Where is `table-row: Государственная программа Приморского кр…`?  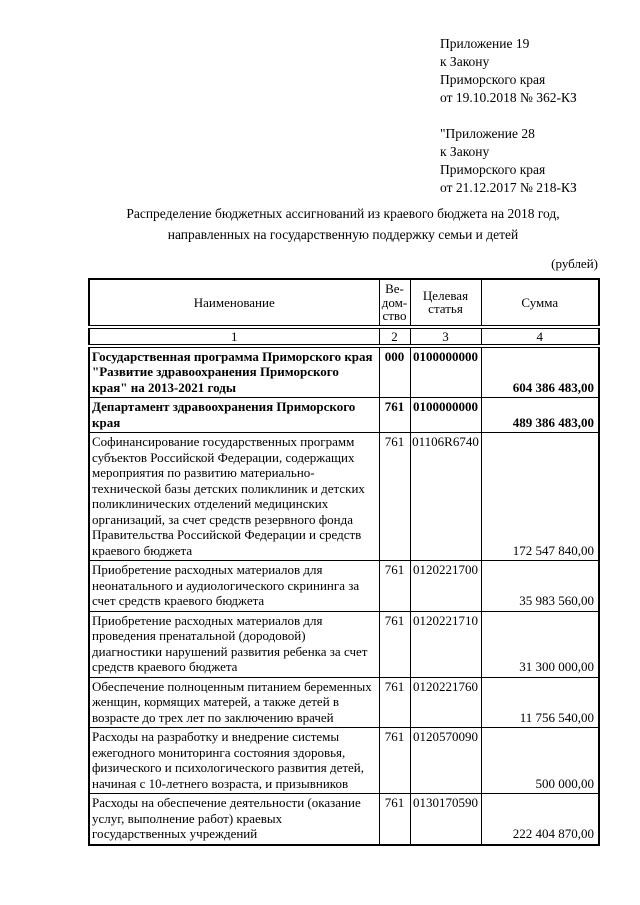
table-row: Государственная программа Приморского кр… is located at coordinates (344, 371).